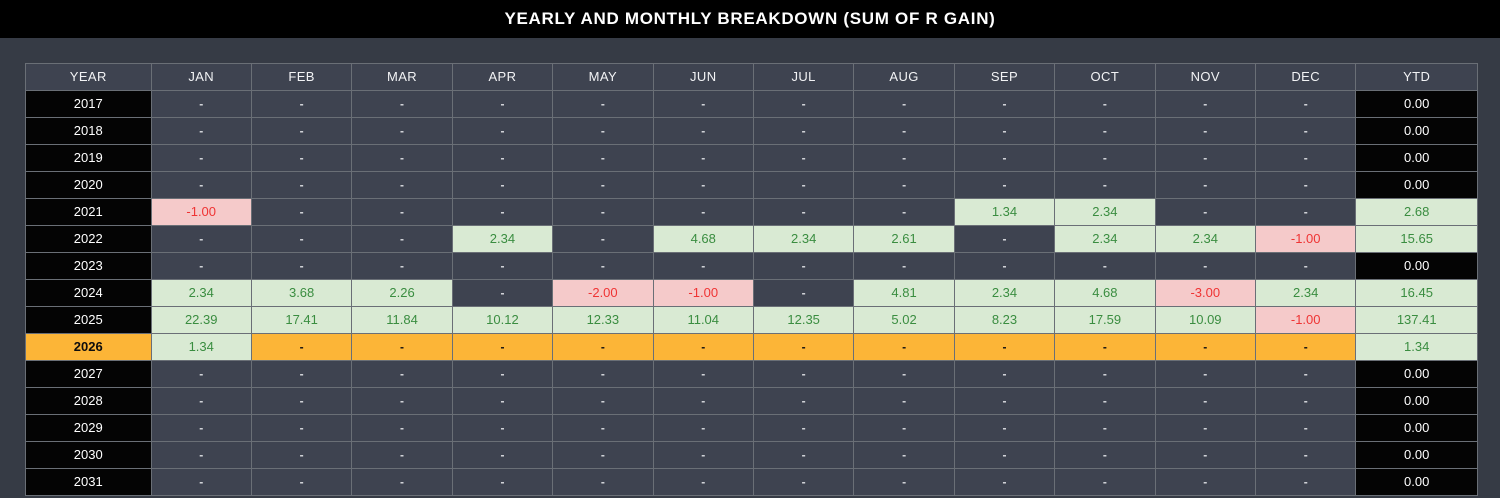 This screenshot has height=498, width=1500. What do you see at coordinates (88, 104) in the screenshot?
I see `year-cell-2017: 2017` at bounding box center [88, 104].